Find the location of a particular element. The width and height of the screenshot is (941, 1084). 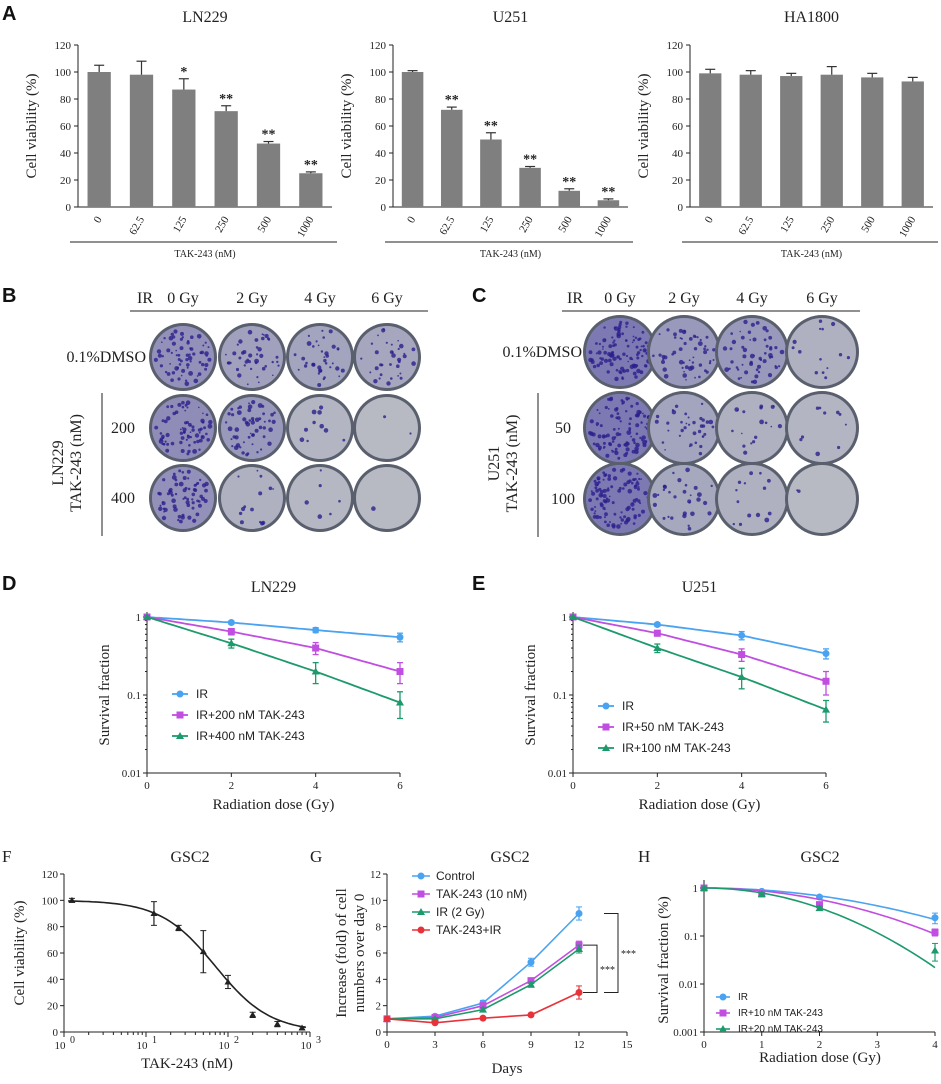

plate-well is located at coordinates (822, 352).